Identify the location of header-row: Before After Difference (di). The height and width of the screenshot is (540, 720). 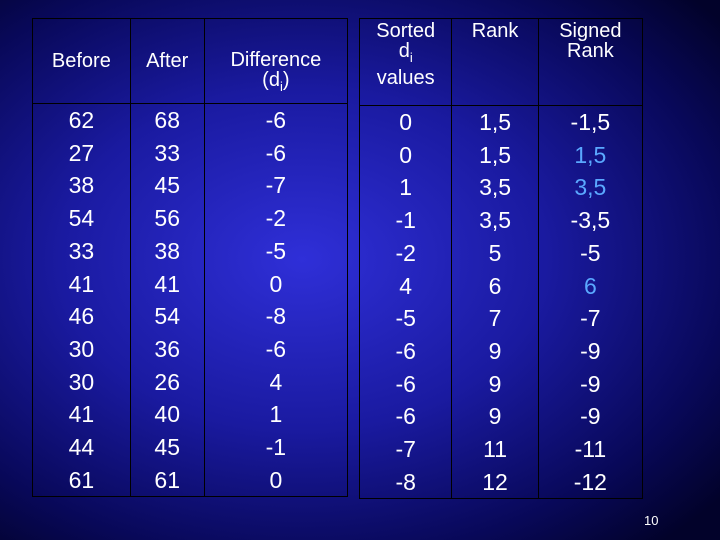
(190, 61).